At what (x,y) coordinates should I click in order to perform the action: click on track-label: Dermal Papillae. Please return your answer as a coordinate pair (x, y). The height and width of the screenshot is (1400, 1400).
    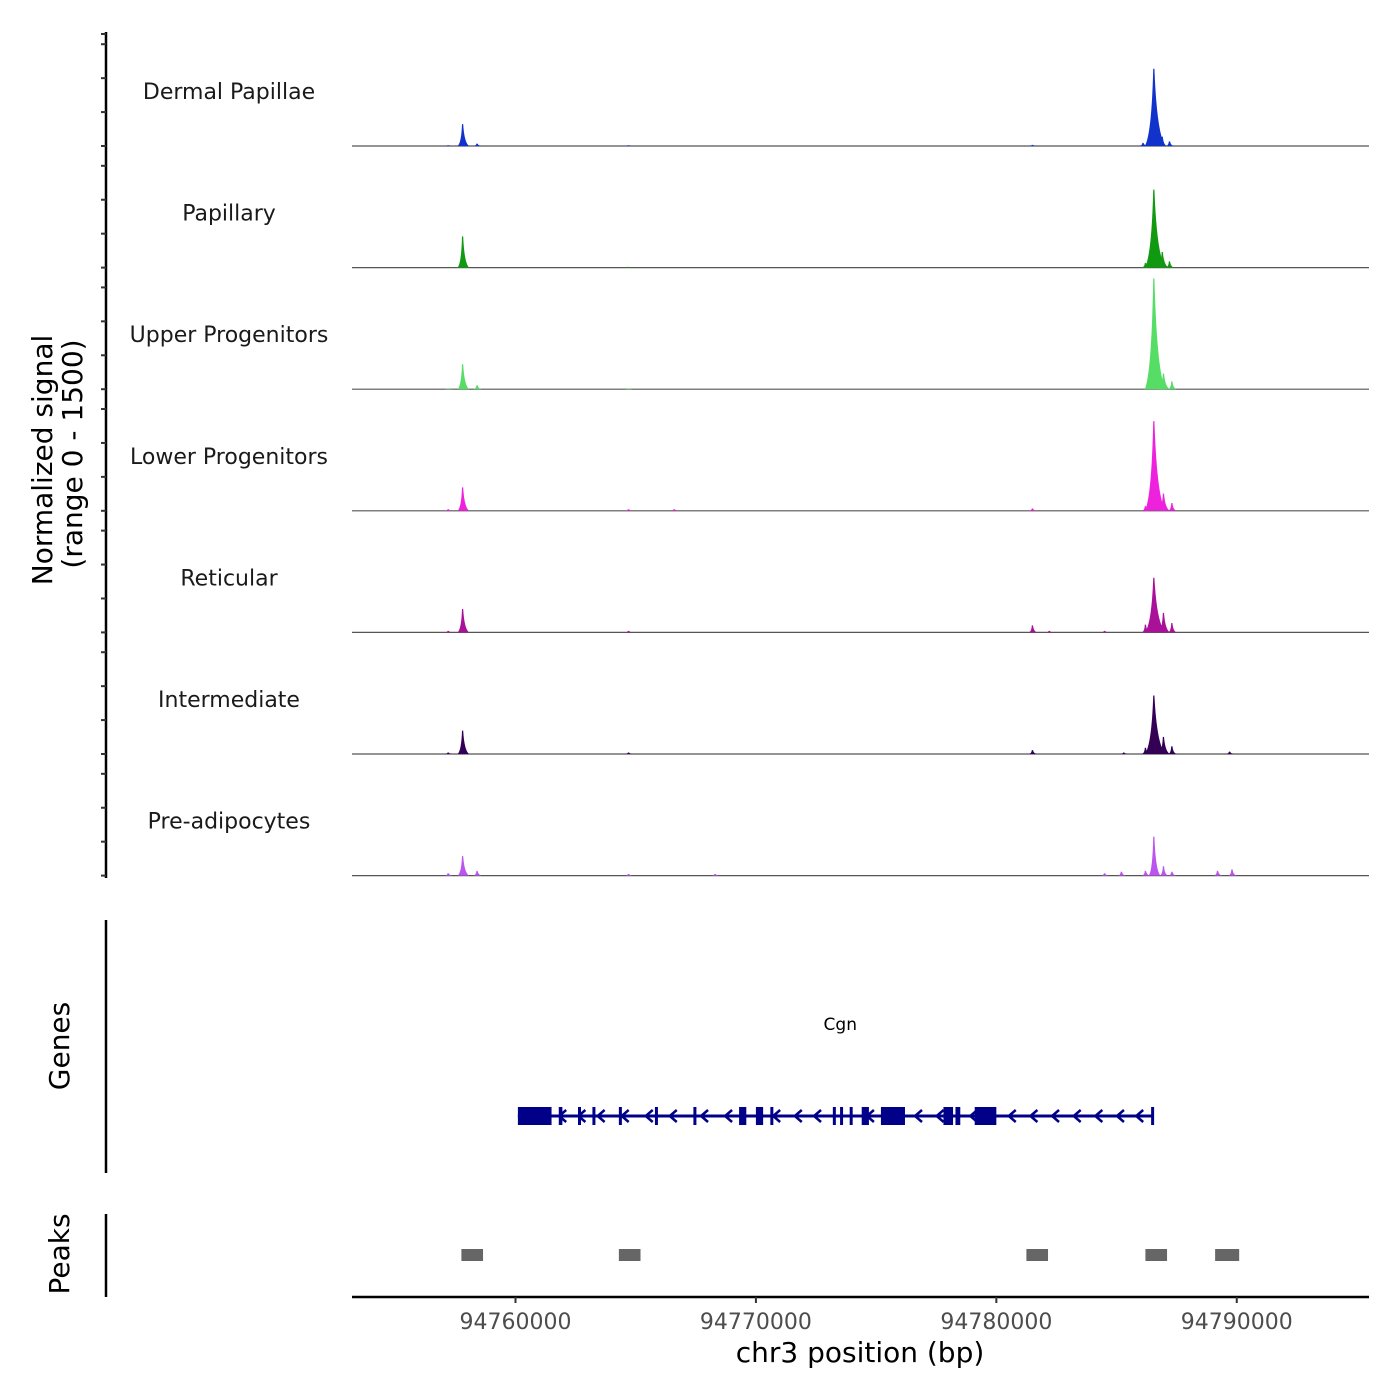
    Looking at the image, I should click on (229, 92).